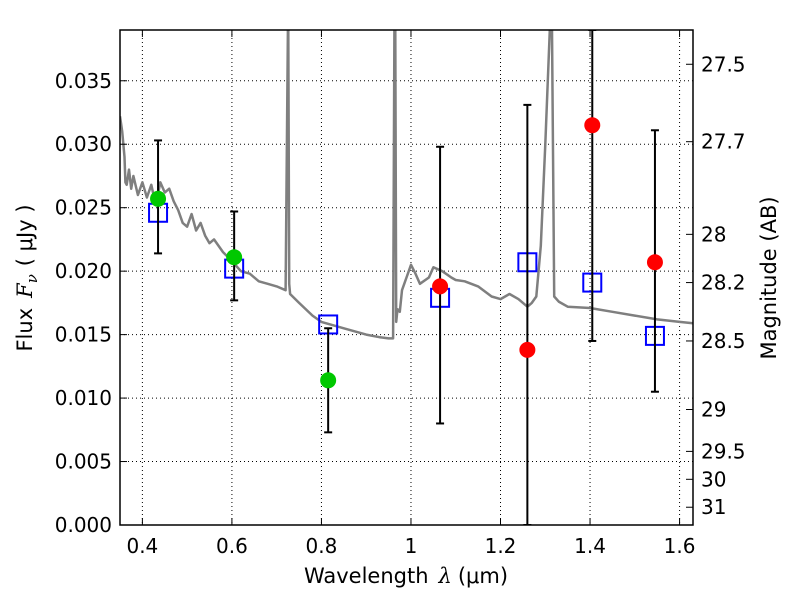  I want to click on y-tick-label: 0.005, so click(83, 462).